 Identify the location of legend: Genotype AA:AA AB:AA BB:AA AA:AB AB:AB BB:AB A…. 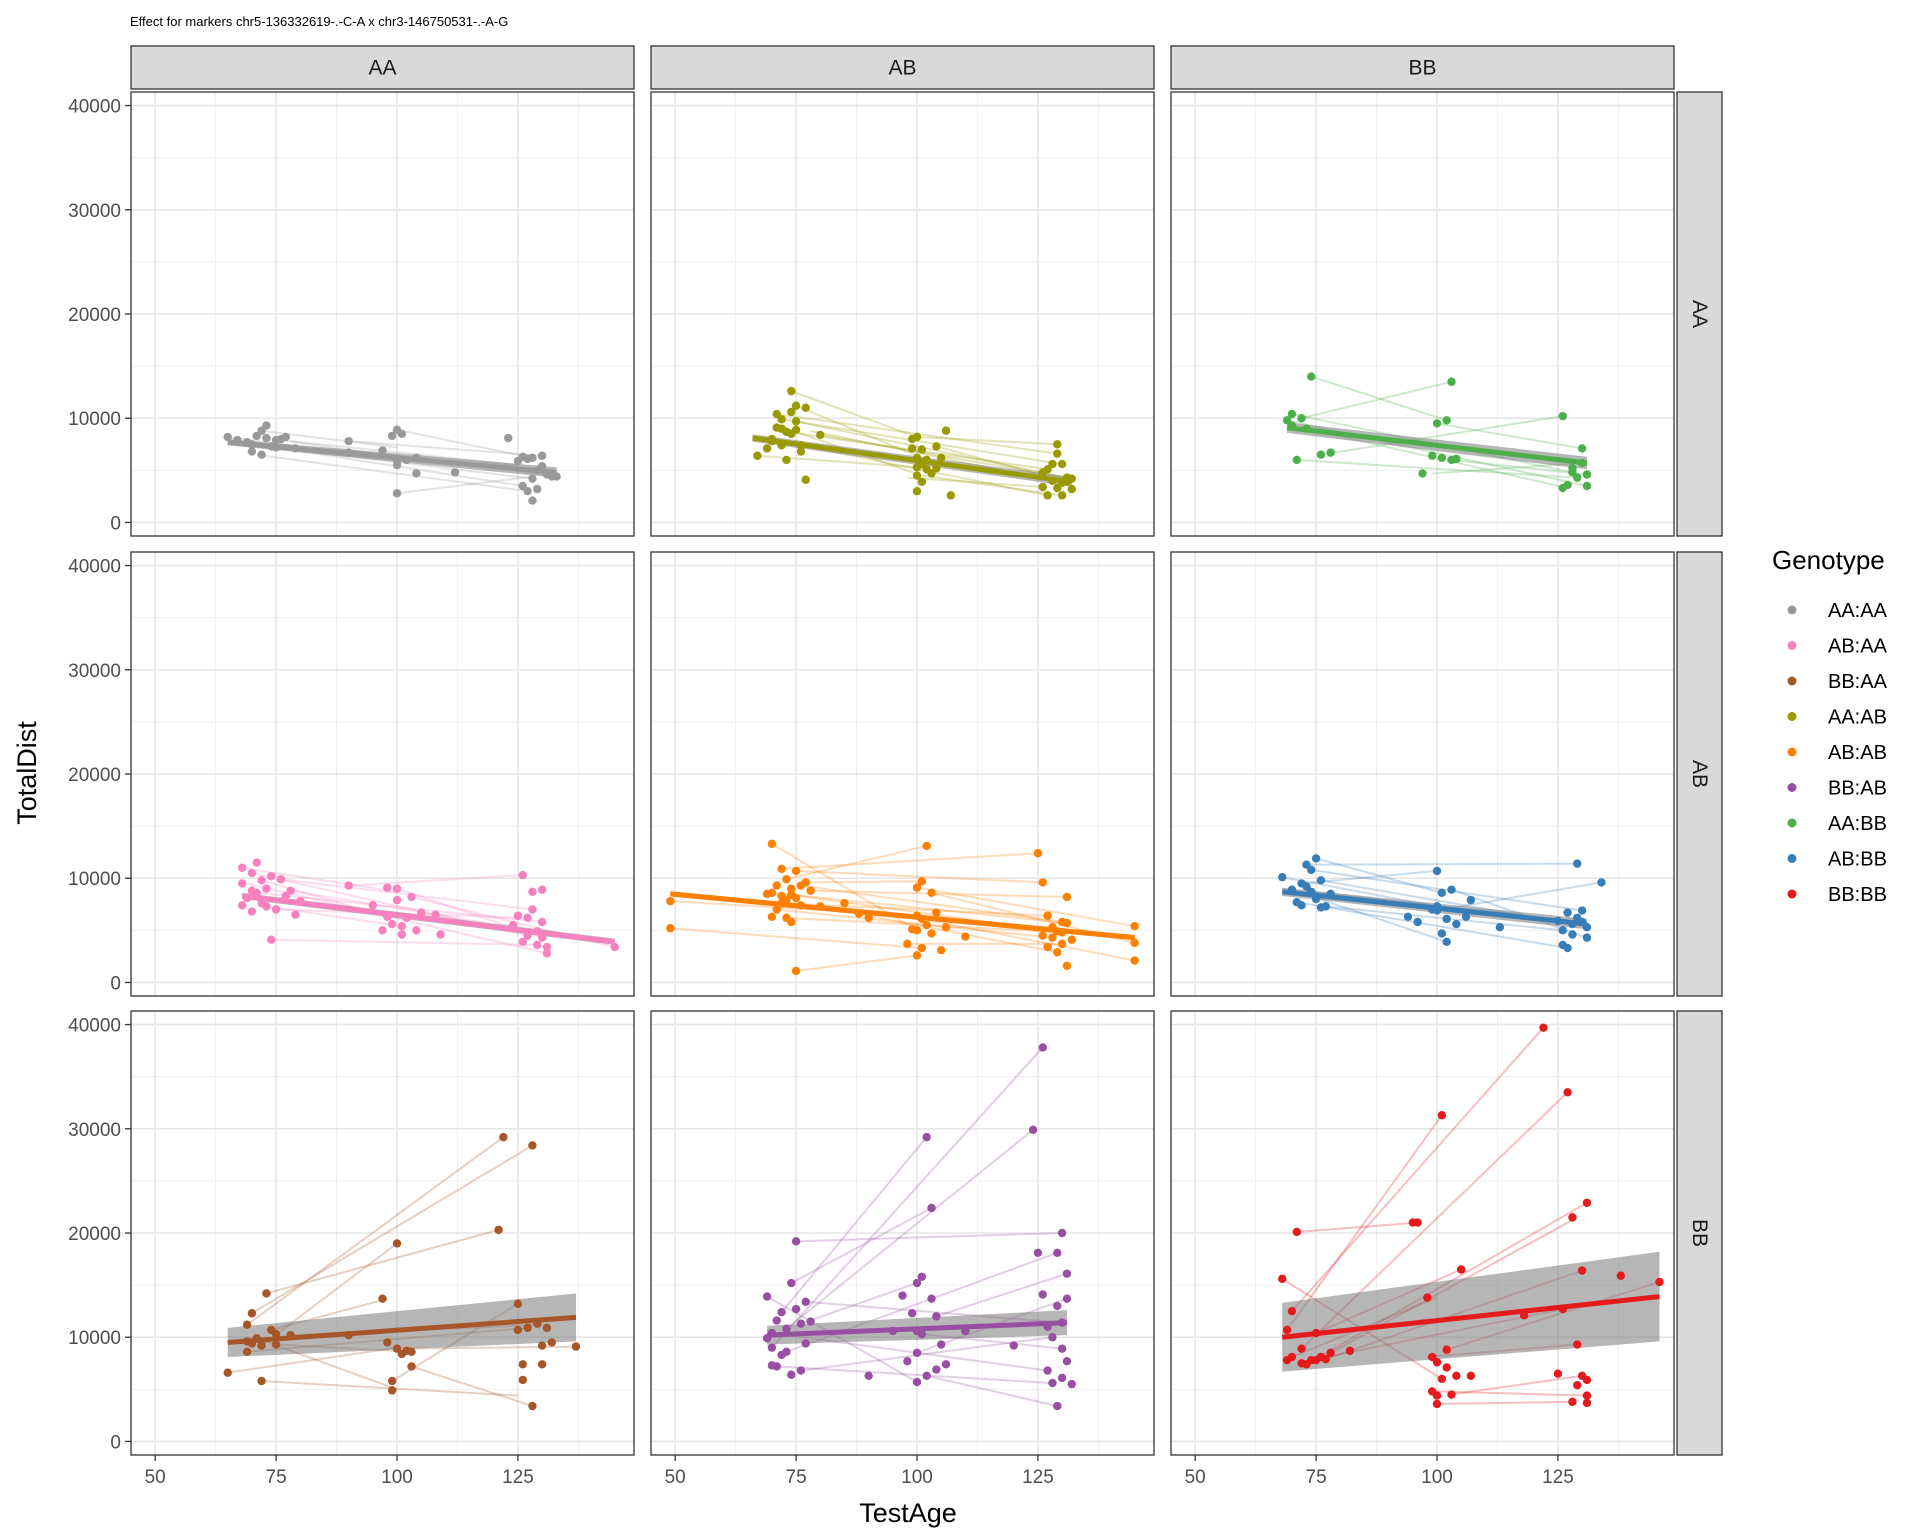
(1830, 725).